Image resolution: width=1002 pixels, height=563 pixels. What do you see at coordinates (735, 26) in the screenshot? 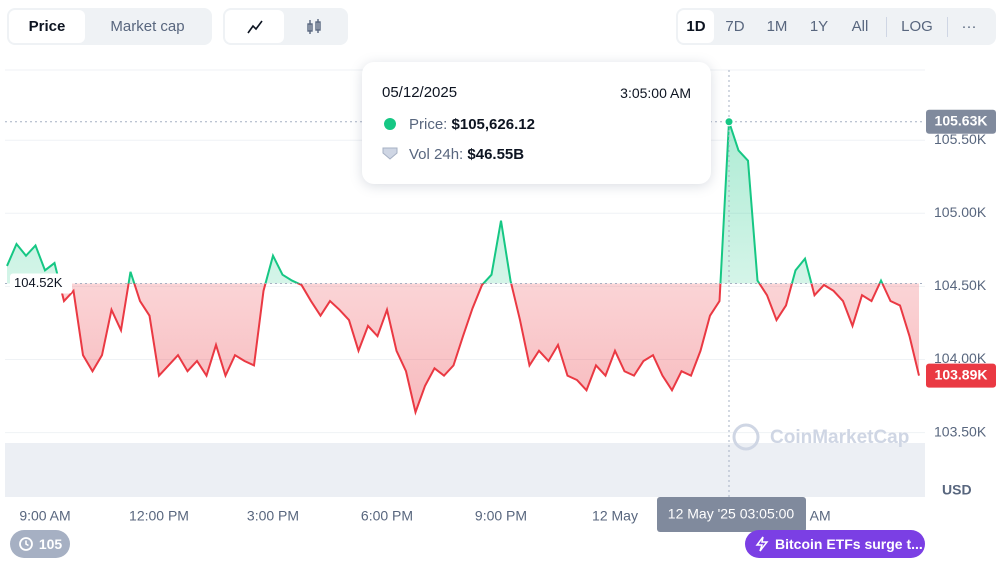
I see `range-7d: 7D` at bounding box center [735, 26].